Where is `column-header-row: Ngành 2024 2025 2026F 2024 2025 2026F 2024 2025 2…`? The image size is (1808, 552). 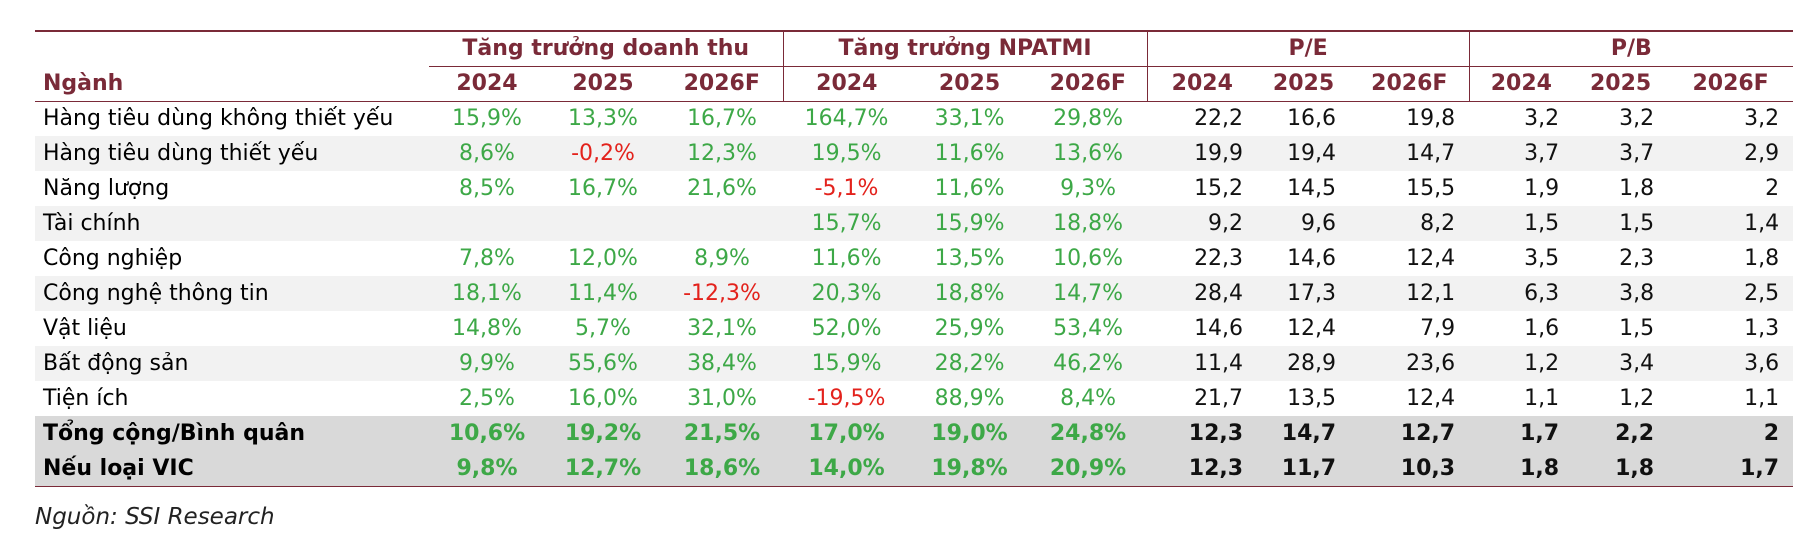 column-header-row: Ngành 2024 2025 2026F 2024 2025 2026F 2024 2025 2… is located at coordinates (914, 84).